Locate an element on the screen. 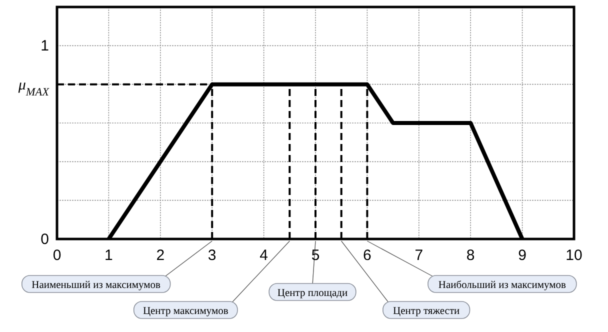 The height and width of the screenshot is (332, 608). ref-line-label: Наибольший из максимумов is located at coordinates (502, 285).